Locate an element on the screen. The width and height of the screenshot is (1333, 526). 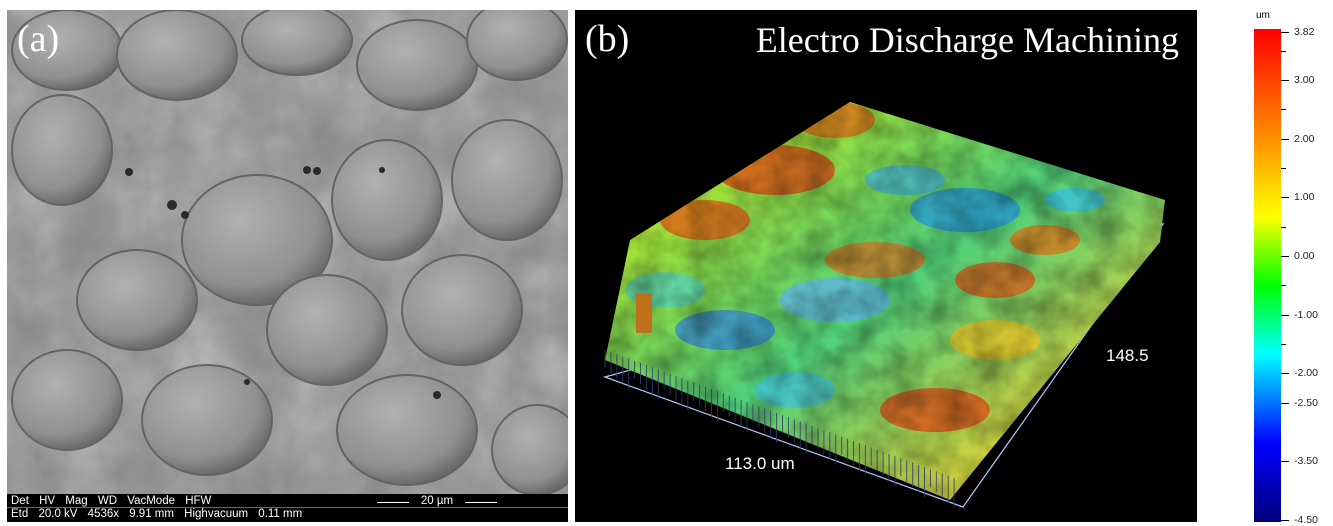
x-dimension-label: 113.0 um is located at coordinates (760, 463).